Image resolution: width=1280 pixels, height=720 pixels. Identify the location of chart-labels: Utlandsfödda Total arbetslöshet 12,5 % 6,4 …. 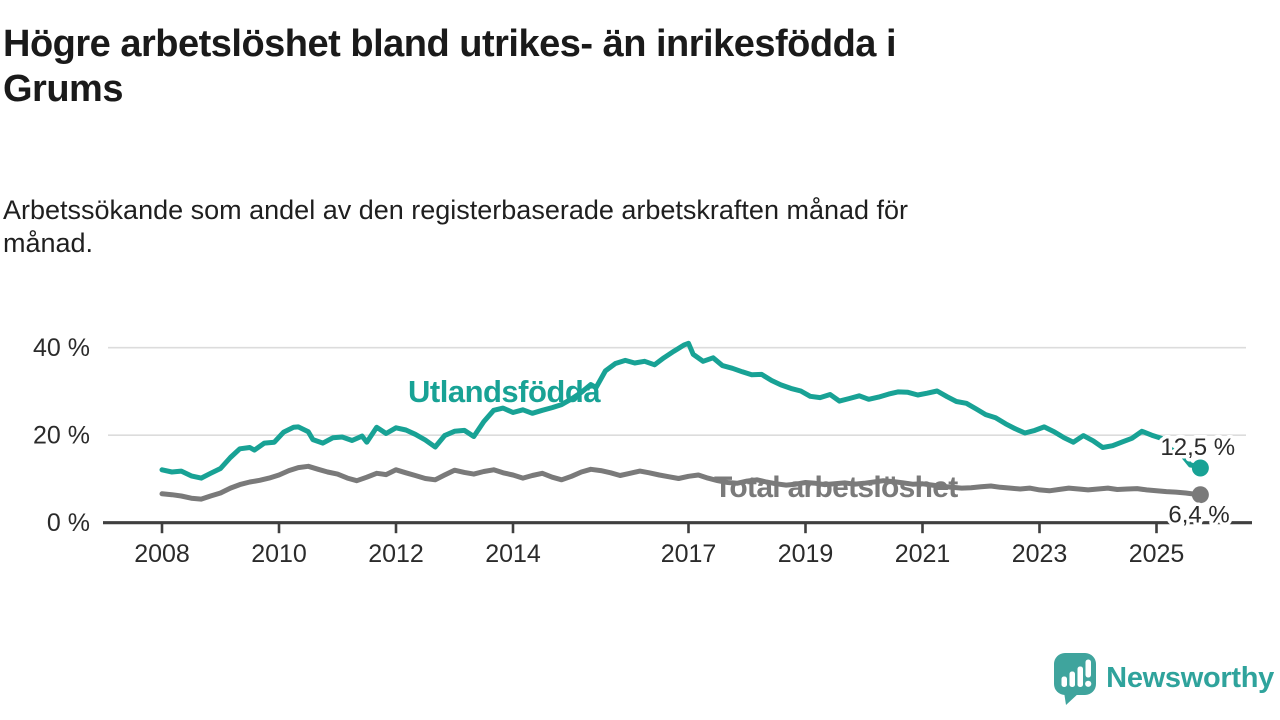
(823, 453).